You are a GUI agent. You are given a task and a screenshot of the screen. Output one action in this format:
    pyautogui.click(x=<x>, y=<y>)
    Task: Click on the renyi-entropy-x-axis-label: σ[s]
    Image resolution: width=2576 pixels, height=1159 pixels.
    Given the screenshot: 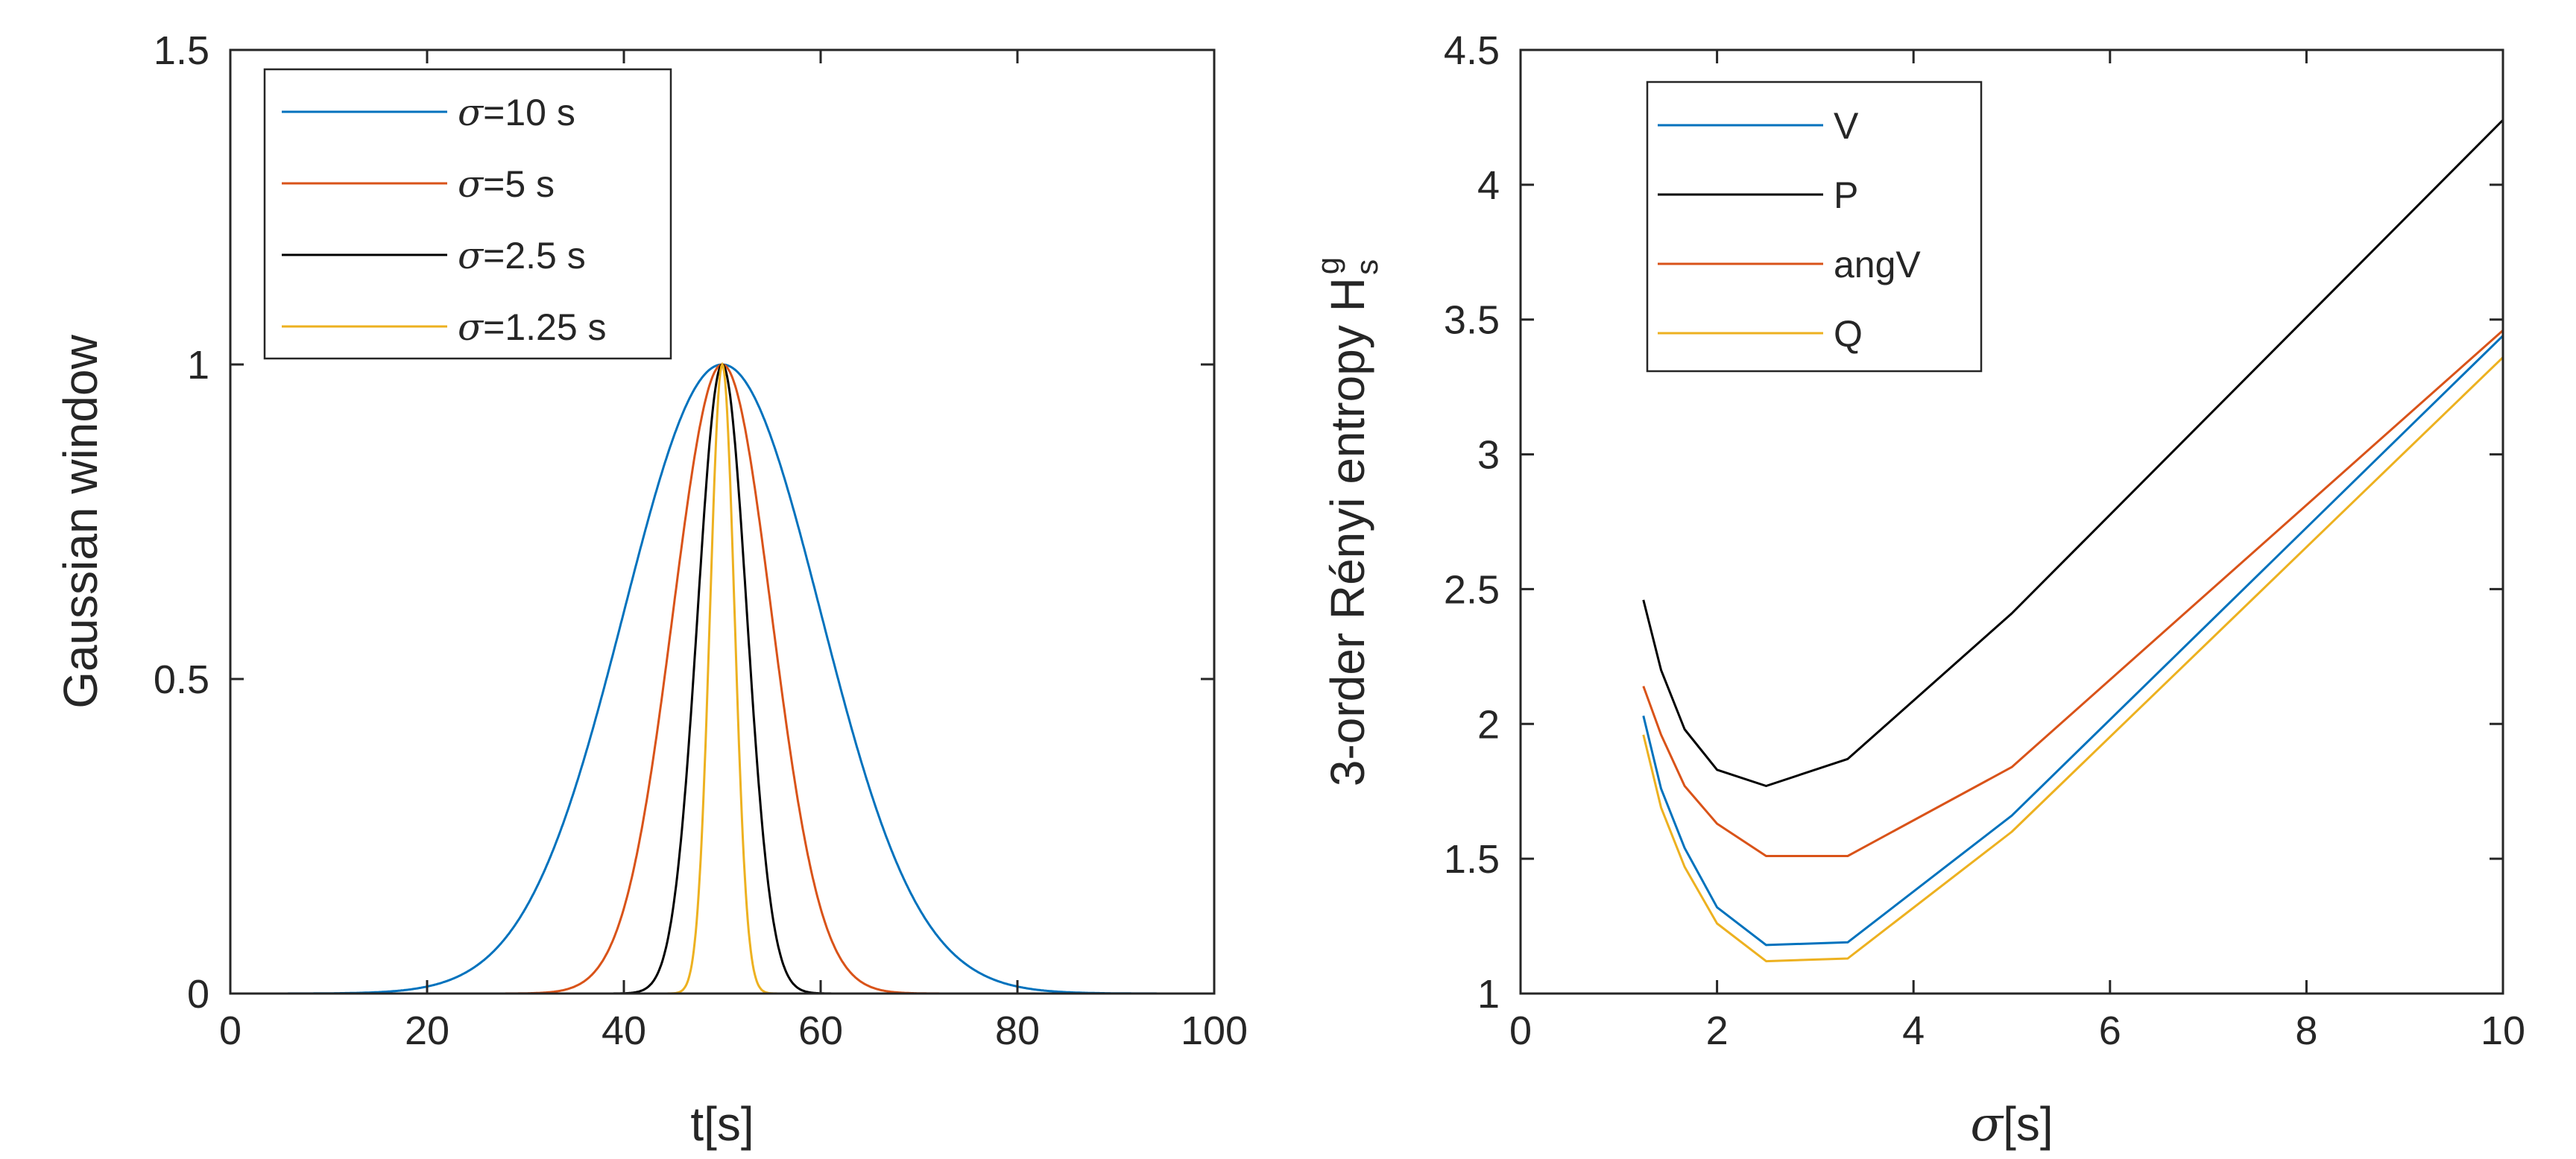 What is the action you would take?
    pyautogui.click(x=2011, y=1124)
    